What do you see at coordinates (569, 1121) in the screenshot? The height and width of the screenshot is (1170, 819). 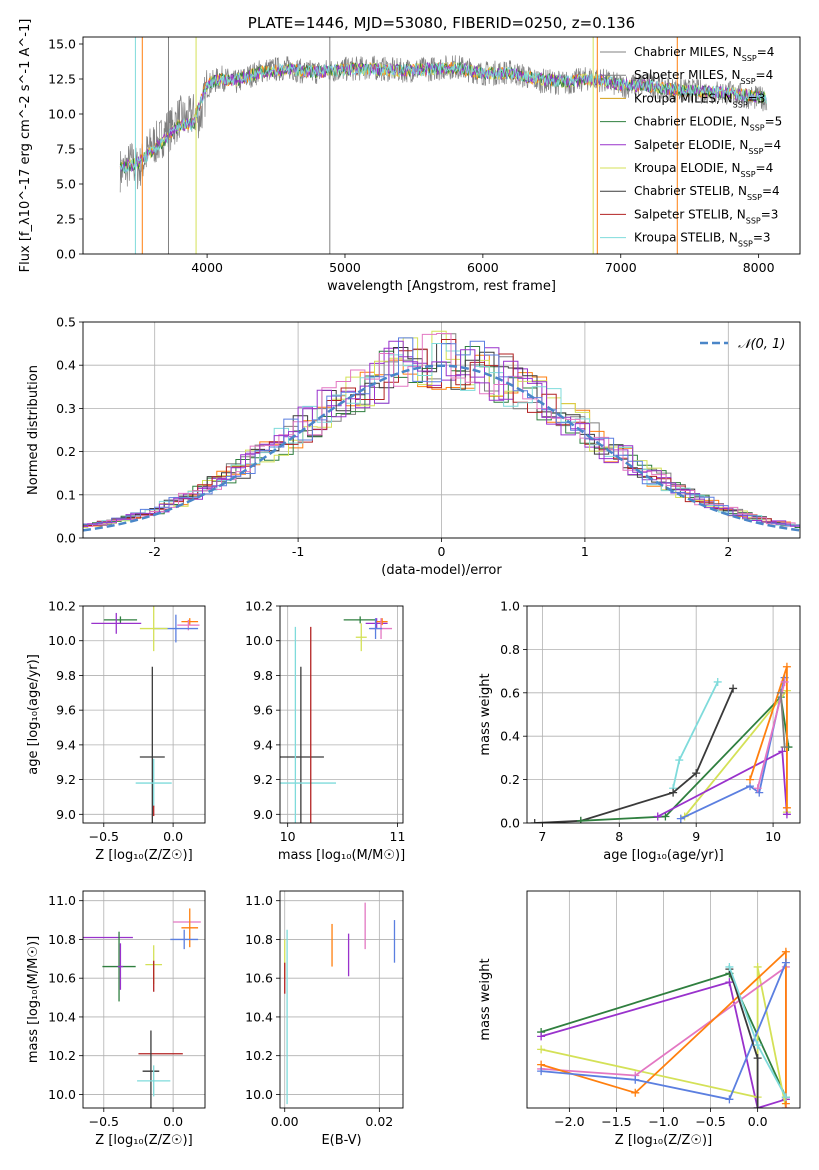 I see `x-tick-label: −2.0` at bounding box center [569, 1121].